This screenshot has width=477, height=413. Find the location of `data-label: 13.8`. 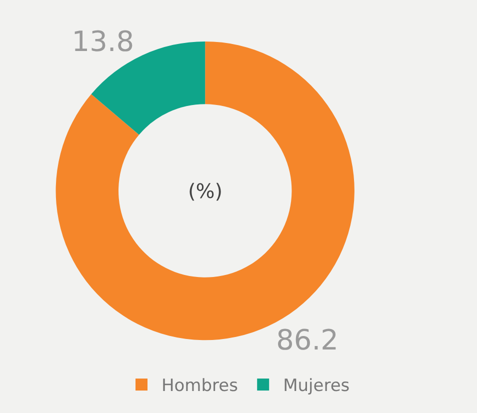

data-label: 13.8 is located at coordinates (103, 41).